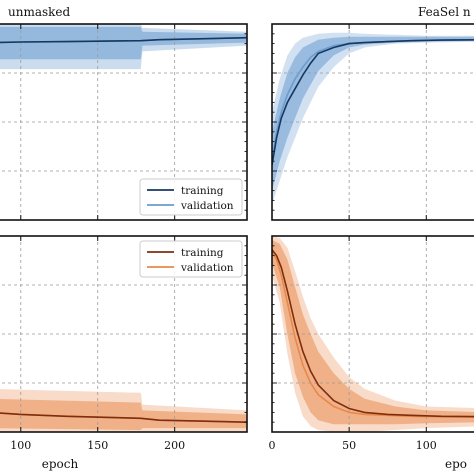  Describe the element at coordinates (97, 445) in the screenshot. I see `x-tick-label: 150` at that location.